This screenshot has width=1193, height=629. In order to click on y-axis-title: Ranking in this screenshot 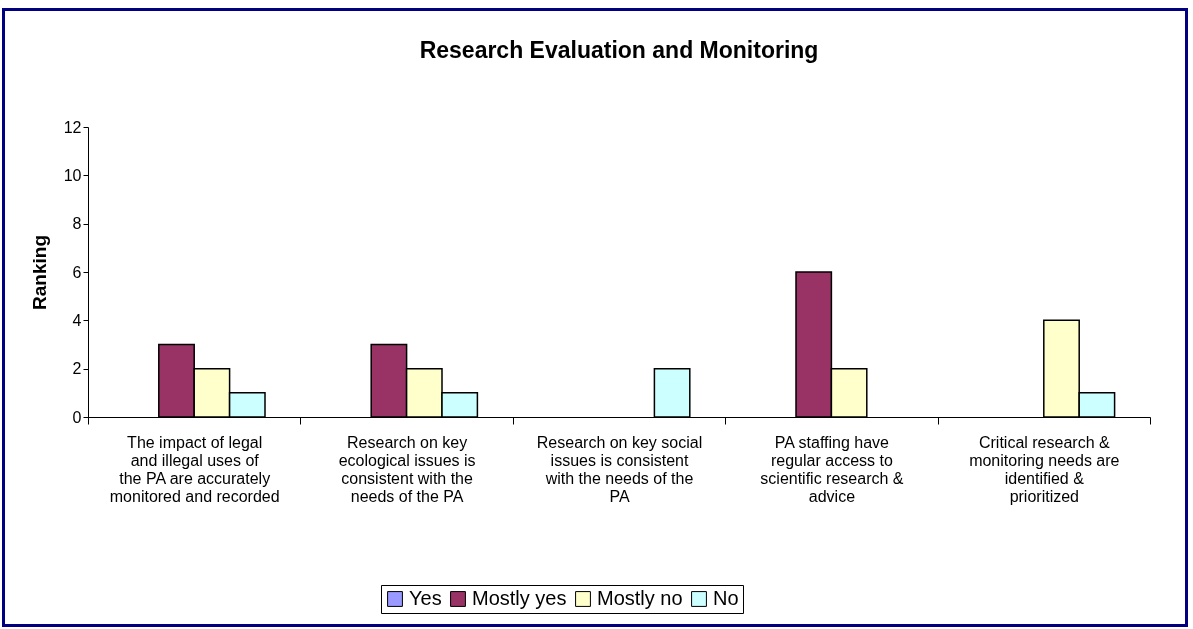, I will do `click(39, 272)`.